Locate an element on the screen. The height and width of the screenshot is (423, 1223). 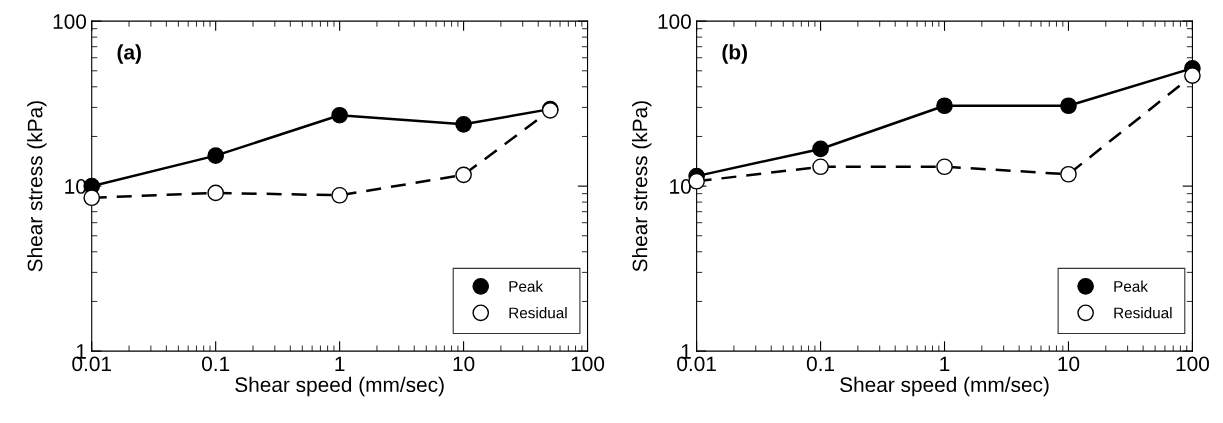
annotation: (a) is located at coordinates (129, 54).